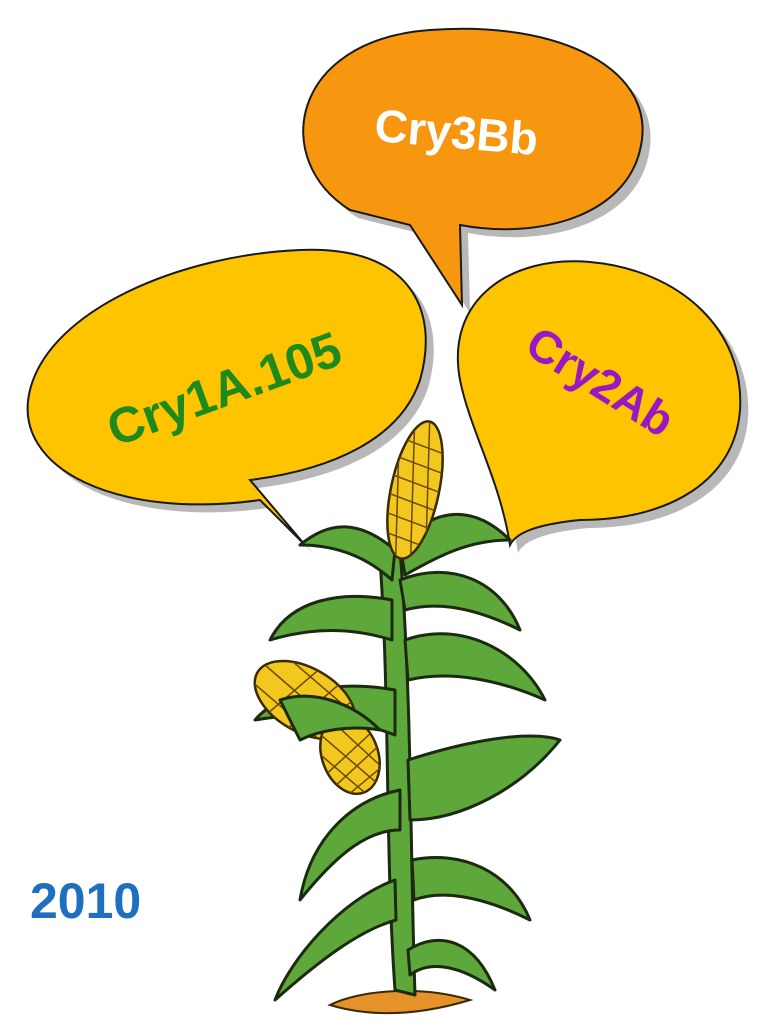  Describe the element at coordinates (85, 901) in the screenshot. I see `year-label: 2010` at that location.